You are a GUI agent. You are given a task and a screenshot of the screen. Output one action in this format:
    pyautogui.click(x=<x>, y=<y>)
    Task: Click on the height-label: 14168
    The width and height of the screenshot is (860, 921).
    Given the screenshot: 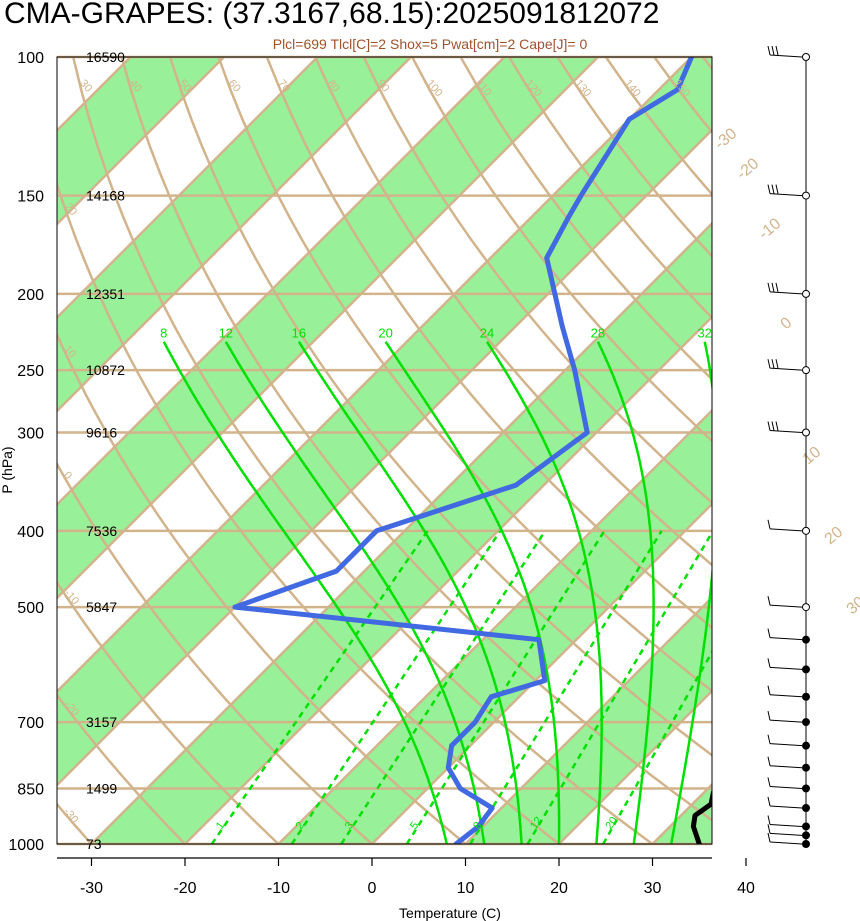 What is the action you would take?
    pyautogui.click(x=105, y=196)
    